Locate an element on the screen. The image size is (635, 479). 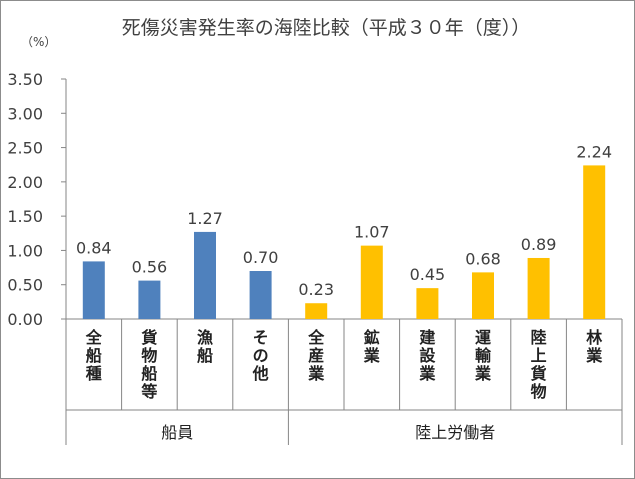
y-tick-label: 2.00 is located at coordinates (25, 182).